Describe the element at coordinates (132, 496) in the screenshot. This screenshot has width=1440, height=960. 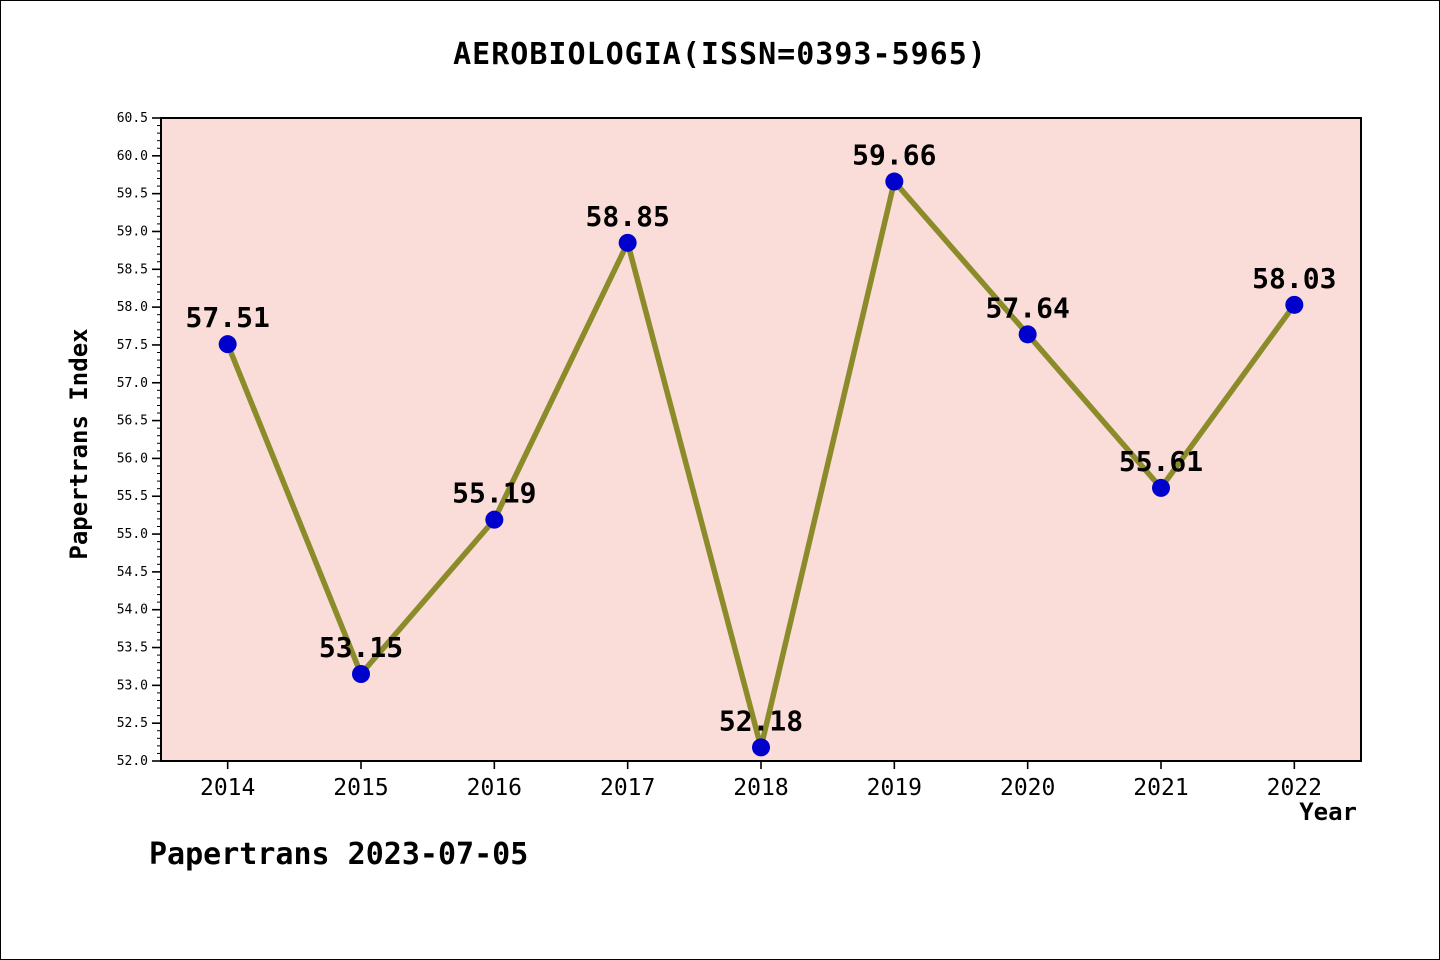
I see `y-tick-label: 55.5` at that location.